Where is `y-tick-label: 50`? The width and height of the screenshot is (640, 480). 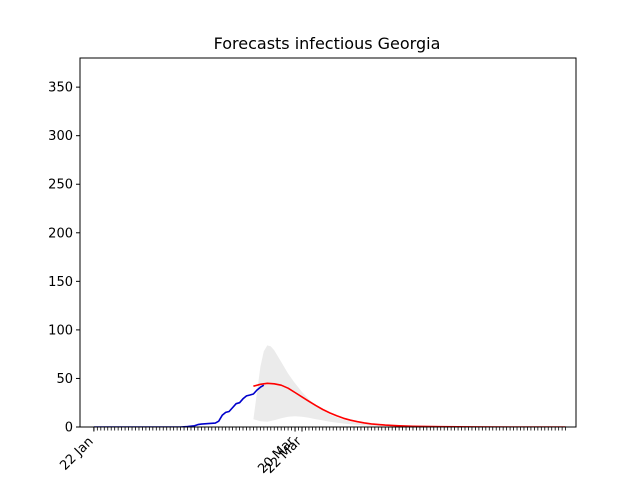 y-tick-label: 50 is located at coordinates (64, 379).